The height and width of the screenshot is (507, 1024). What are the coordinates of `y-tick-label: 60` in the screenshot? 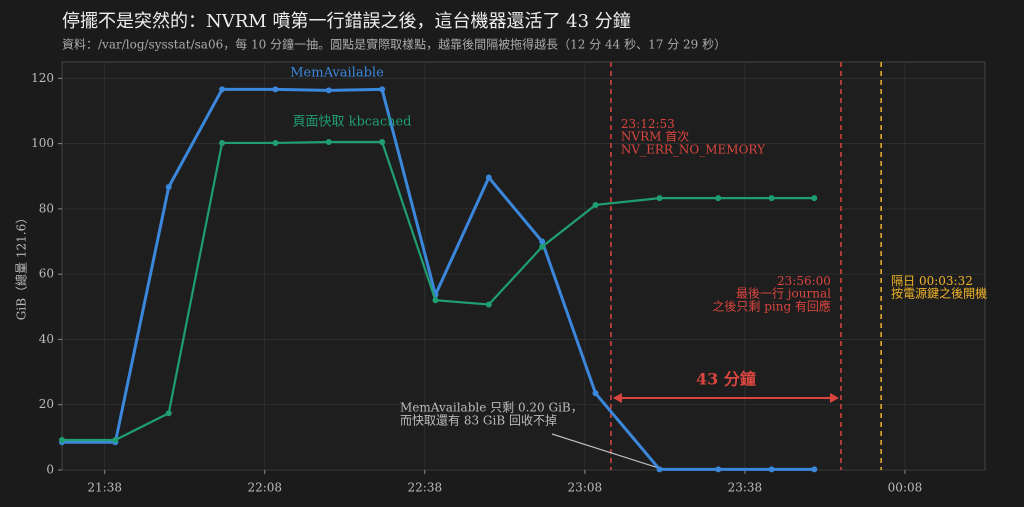 It's located at (46, 274).